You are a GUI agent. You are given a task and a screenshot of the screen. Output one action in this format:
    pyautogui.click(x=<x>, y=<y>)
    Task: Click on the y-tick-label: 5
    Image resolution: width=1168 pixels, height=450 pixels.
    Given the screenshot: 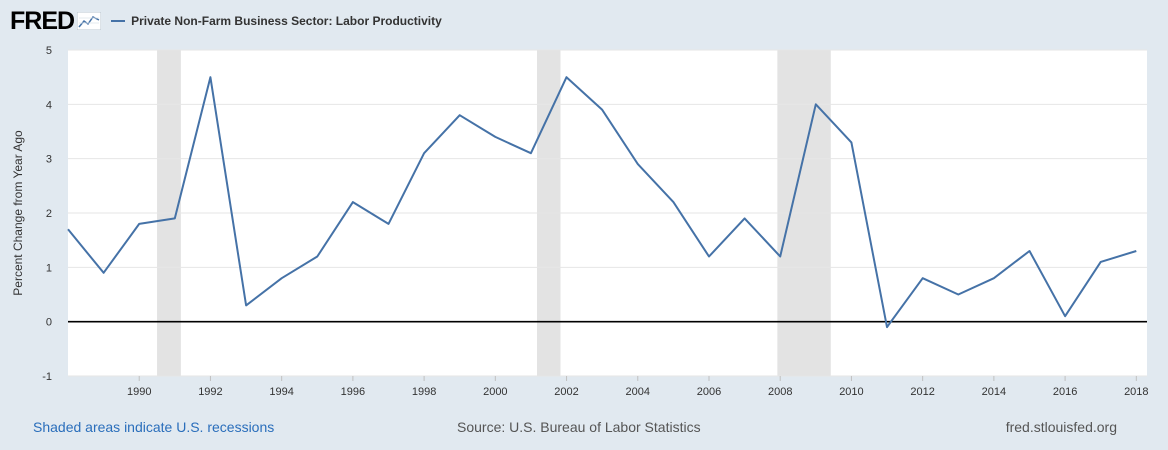 What is the action you would take?
    pyautogui.click(x=49, y=51)
    